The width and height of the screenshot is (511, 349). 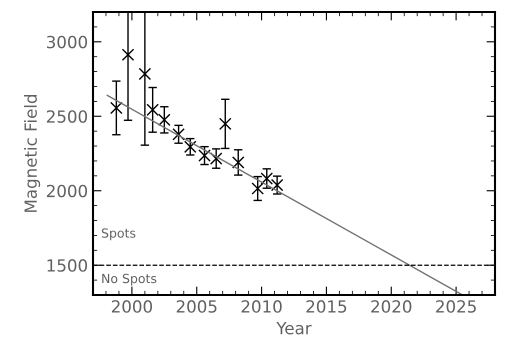 I want to click on x-axis-title: Year, so click(x=294, y=328).